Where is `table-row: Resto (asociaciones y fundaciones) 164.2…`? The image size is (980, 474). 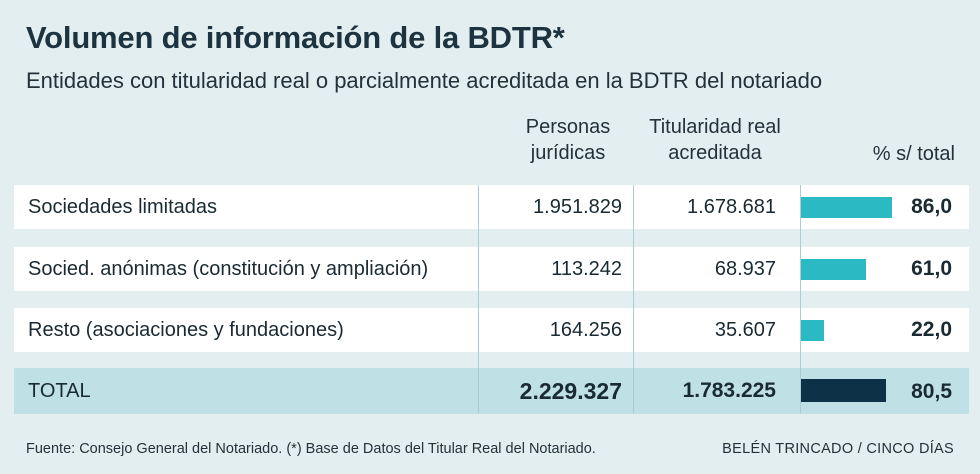
table-row: Resto (asociaciones y fundaciones) 164.2… is located at coordinates (491, 330).